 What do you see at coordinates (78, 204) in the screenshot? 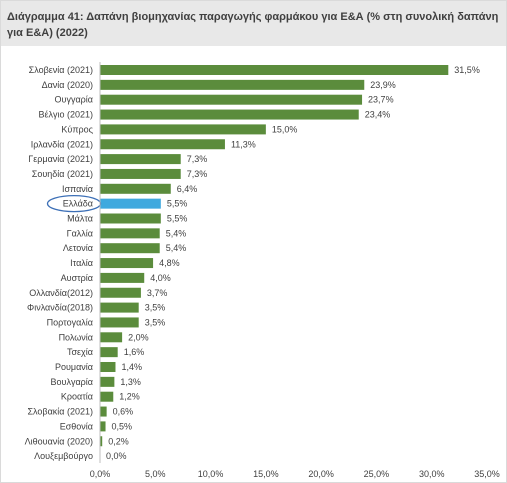
I see `category-label: Ελλάδα` at bounding box center [78, 204].